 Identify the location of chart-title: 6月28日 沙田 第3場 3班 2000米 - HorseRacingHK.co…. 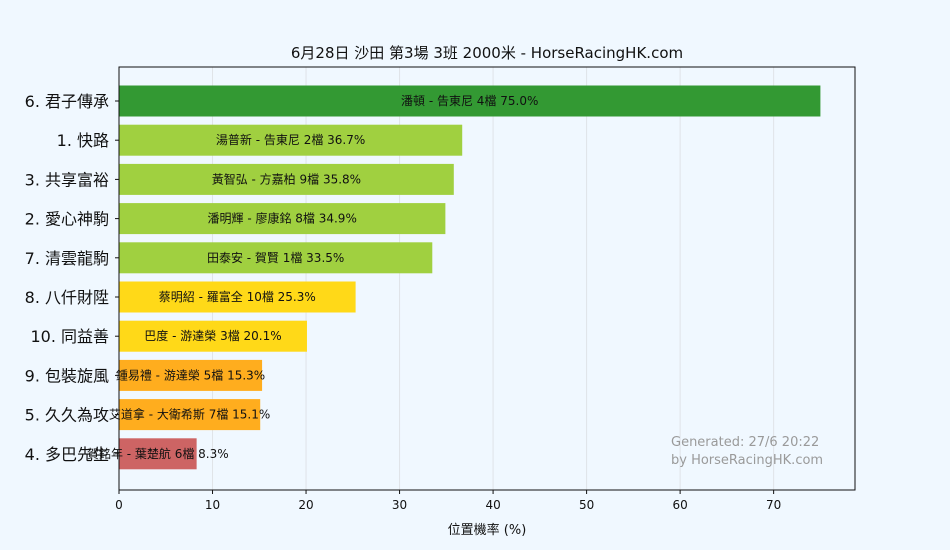
(487, 53).